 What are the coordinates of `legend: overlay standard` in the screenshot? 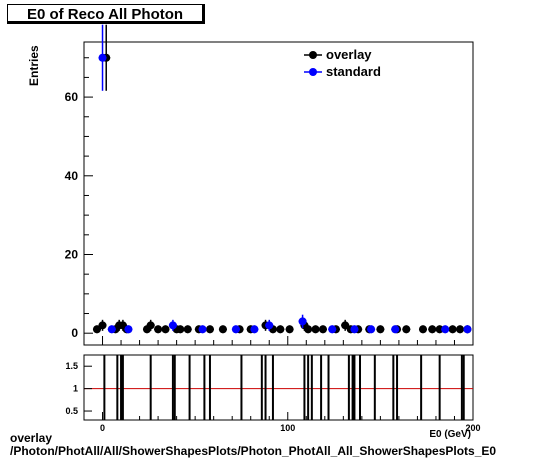 It's located at (342, 63).